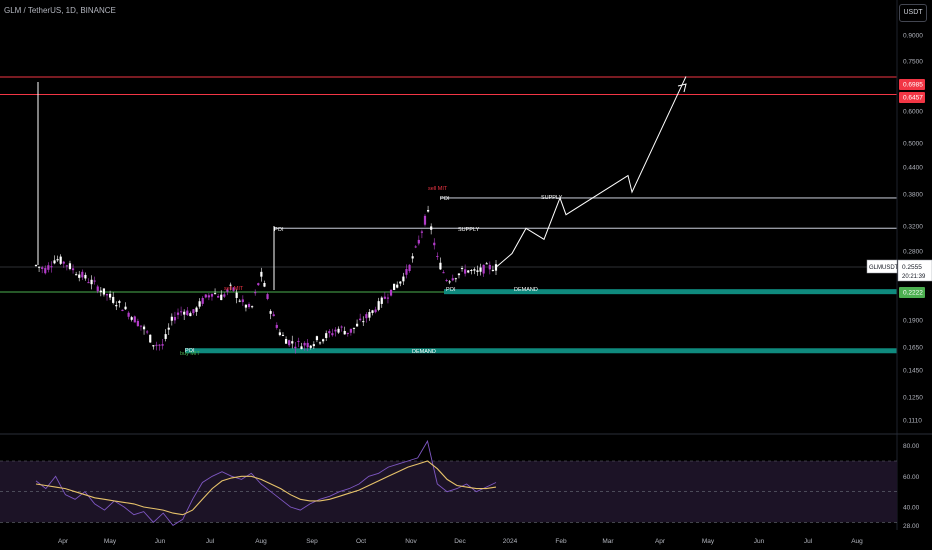  What do you see at coordinates (913, 371) in the screenshot?
I see `price-tick: 0.1450` at bounding box center [913, 371].